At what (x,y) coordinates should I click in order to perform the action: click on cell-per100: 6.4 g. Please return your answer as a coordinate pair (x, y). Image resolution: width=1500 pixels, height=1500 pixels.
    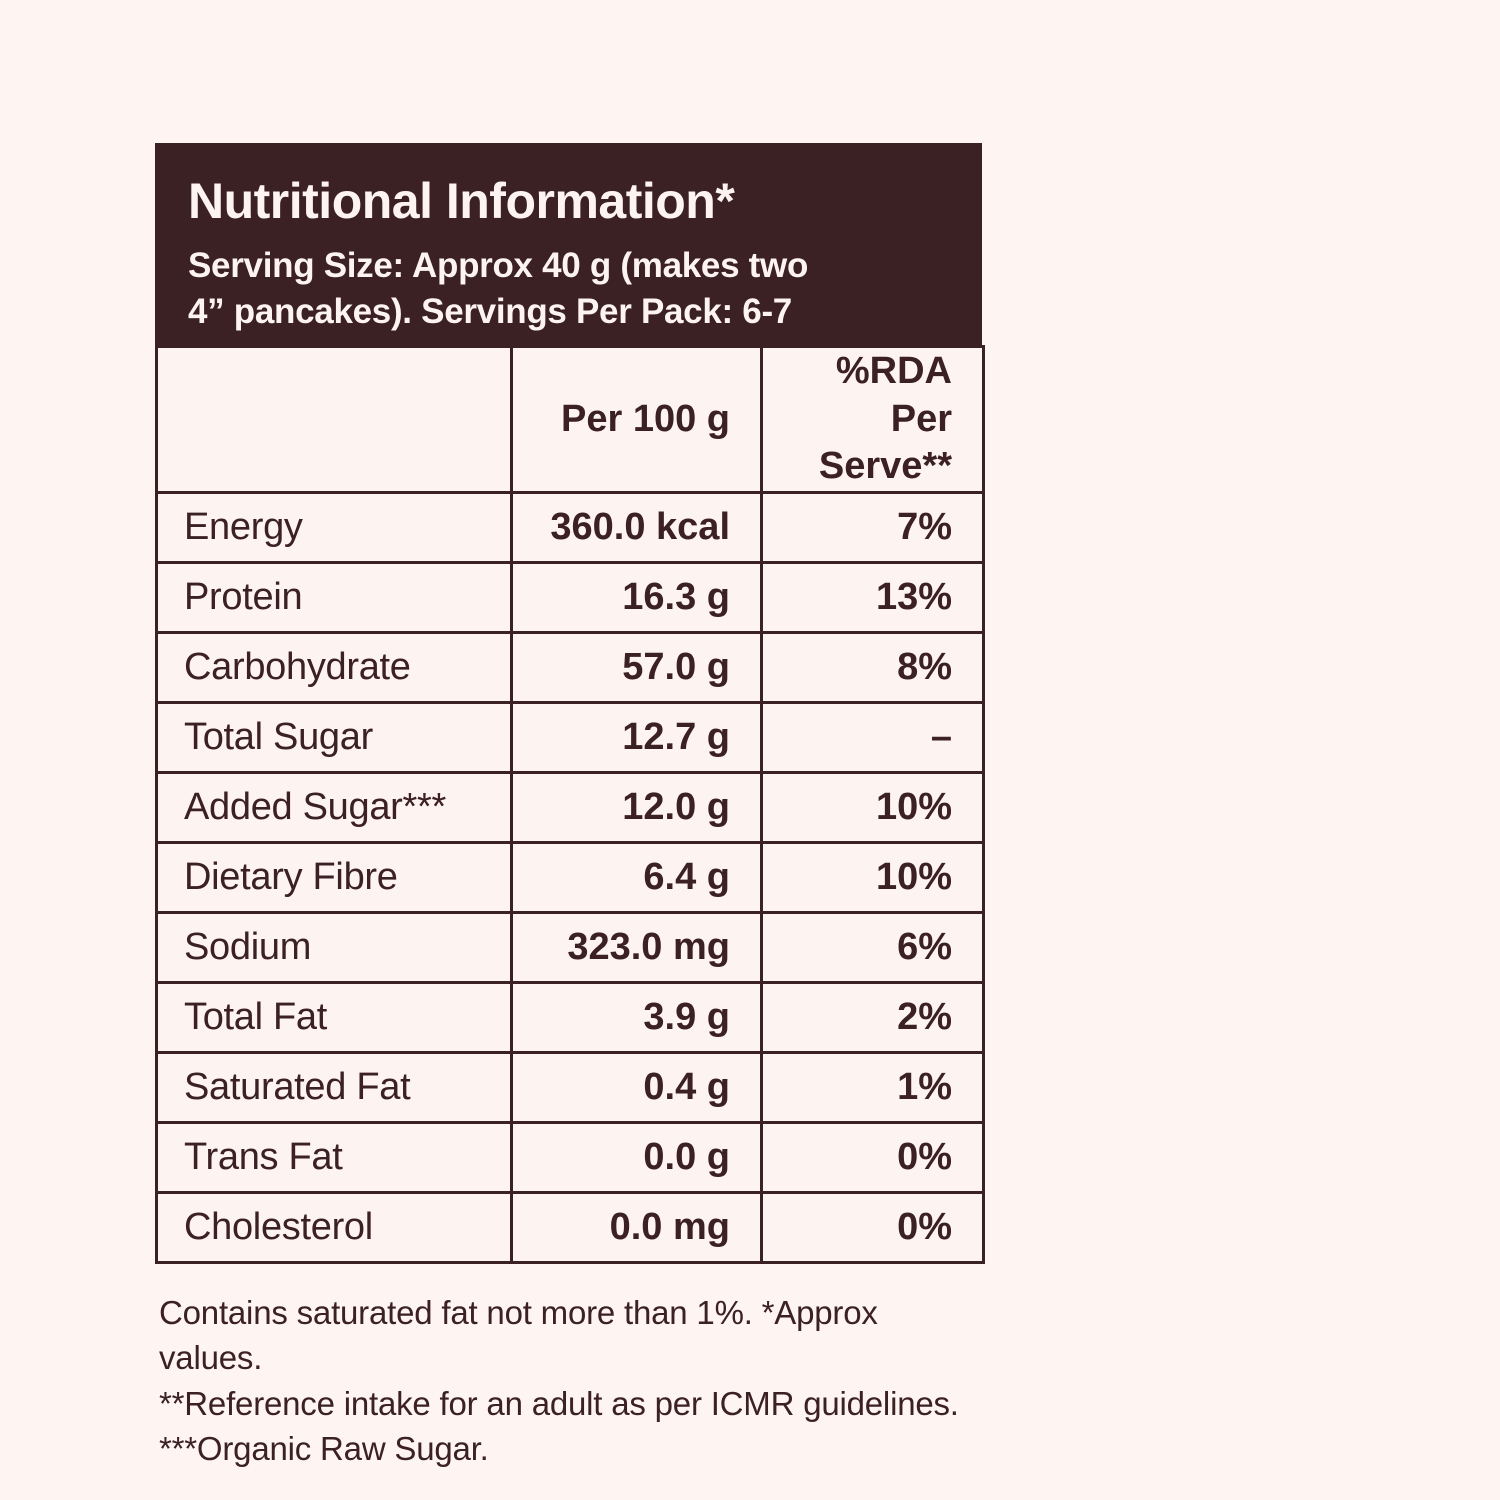
    Looking at the image, I should click on (636, 877).